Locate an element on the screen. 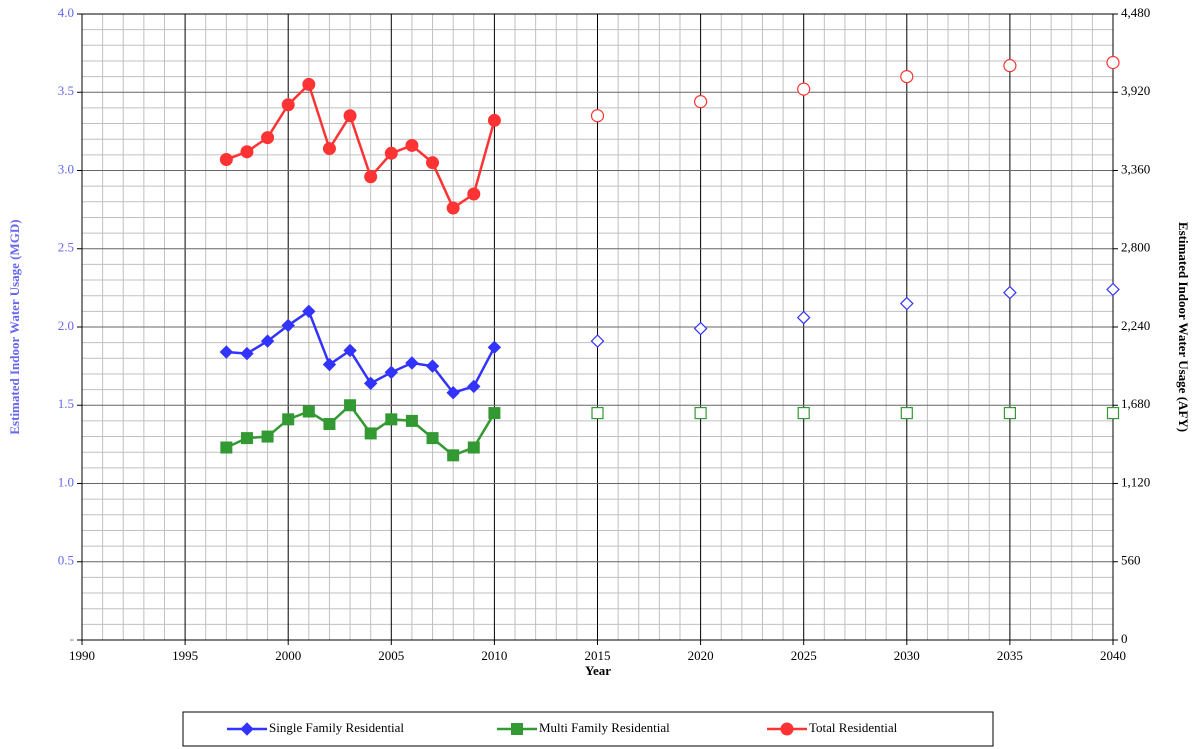 The image size is (1194, 749). x-tick-label: 2040 is located at coordinates (1113, 655).